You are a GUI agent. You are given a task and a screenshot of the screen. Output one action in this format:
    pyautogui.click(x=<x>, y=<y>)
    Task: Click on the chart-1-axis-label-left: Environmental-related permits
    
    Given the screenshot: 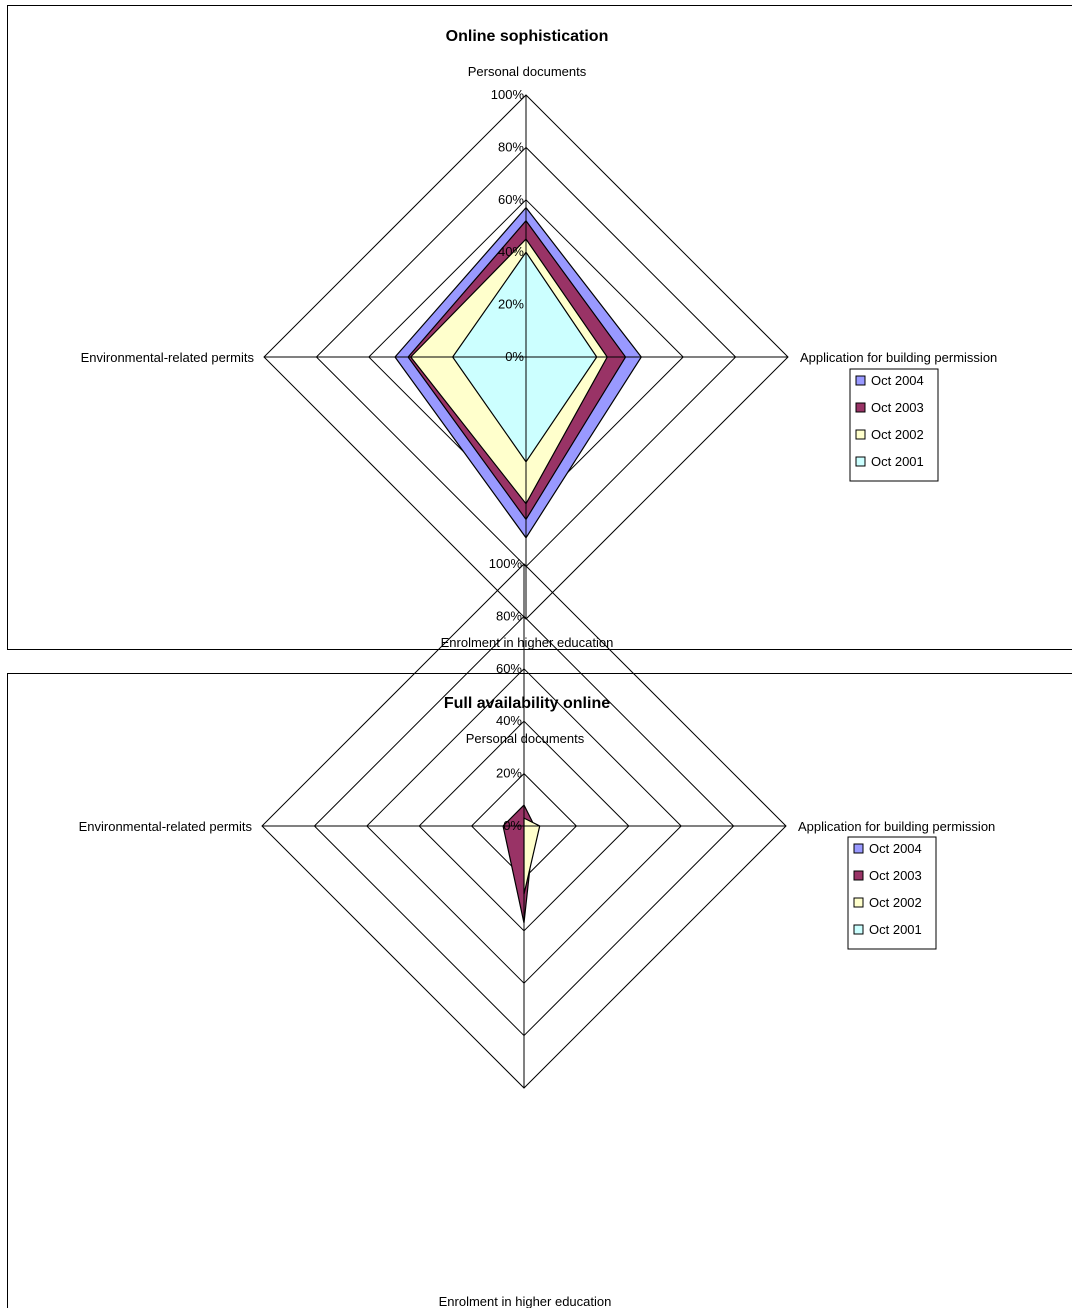 What is the action you would take?
    pyautogui.click(x=168, y=357)
    